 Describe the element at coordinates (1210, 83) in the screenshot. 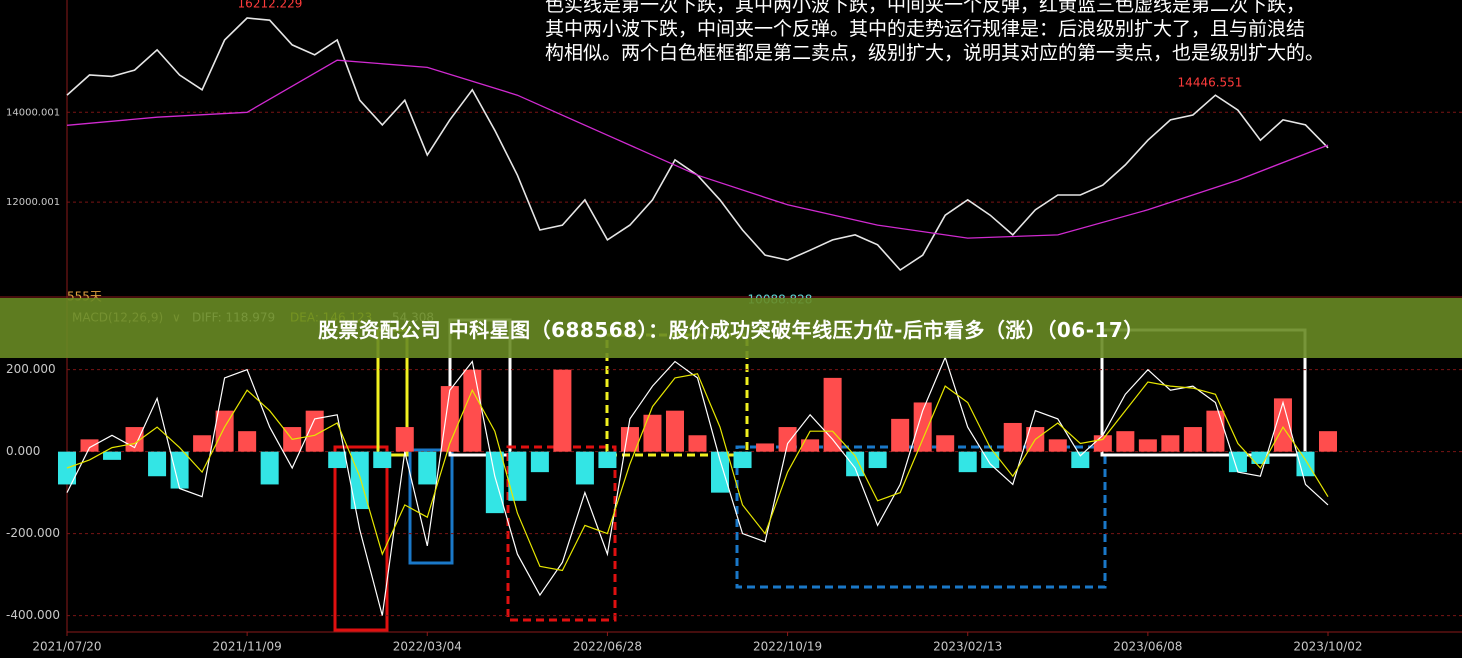

I see `annotation: 14446.551` at that location.